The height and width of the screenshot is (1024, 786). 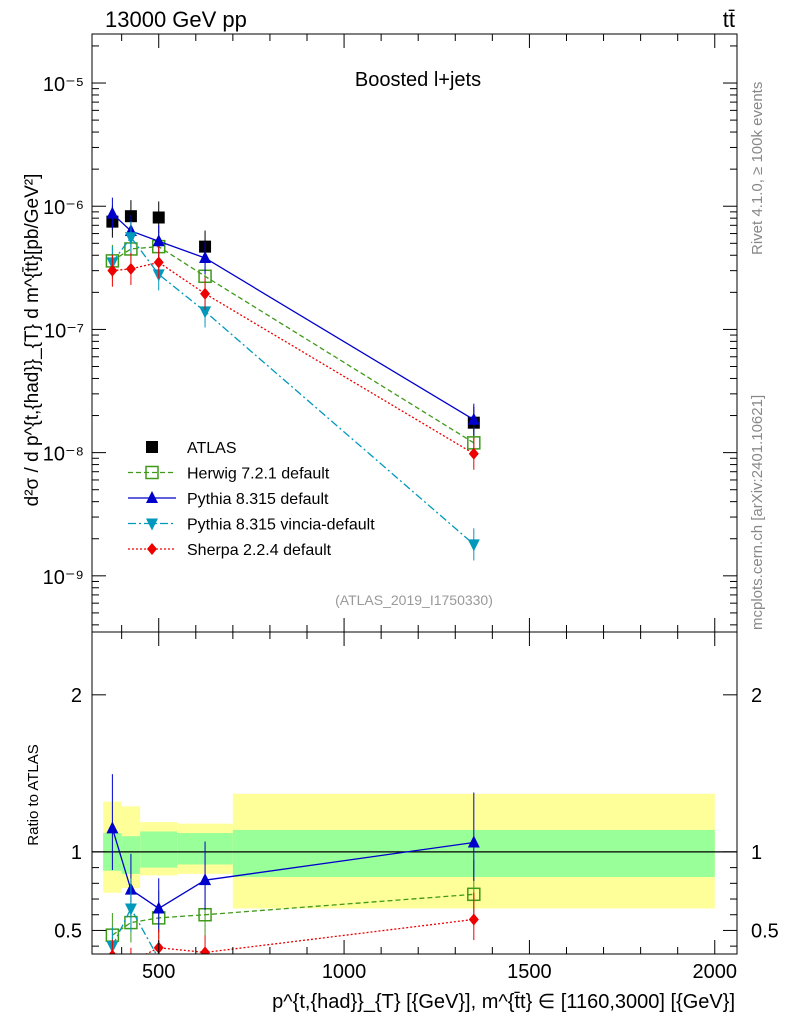 I want to click on uncertainty-band-inner, so click(x=159, y=849).